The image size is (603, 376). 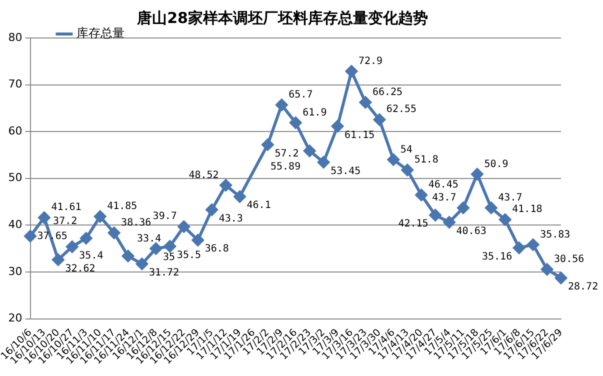 What do you see at coordinates (15, 131) in the screenshot?
I see `y-tick-label: 60` at bounding box center [15, 131].